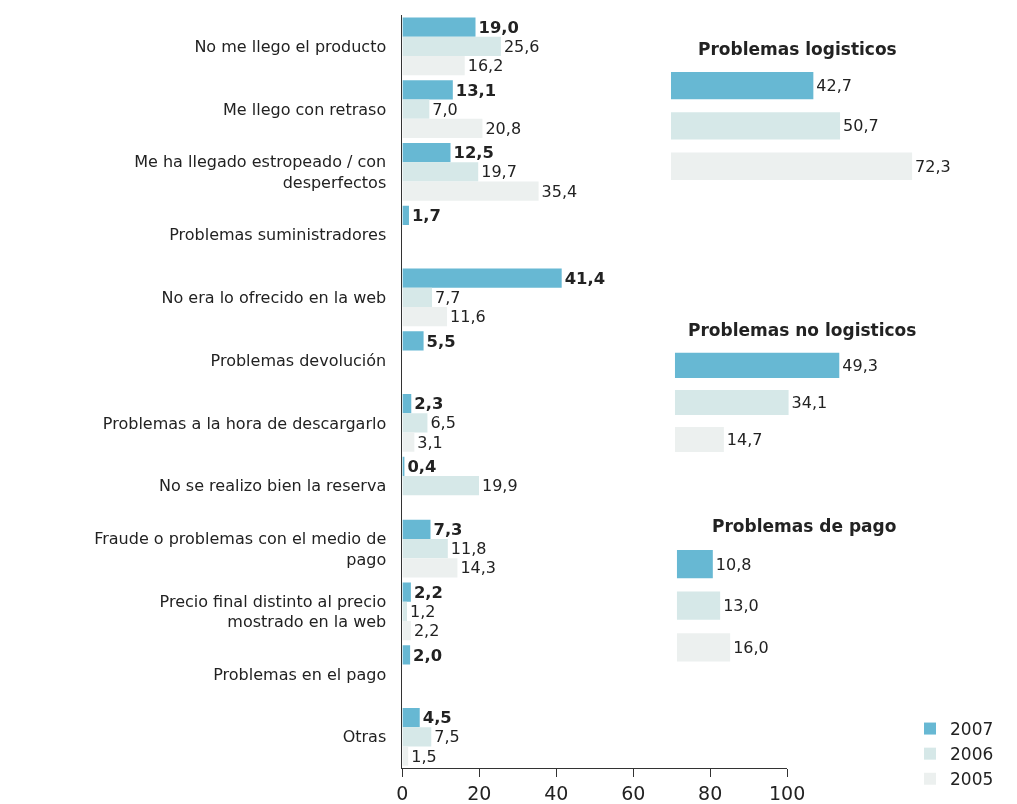 The width and height of the screenshot is (1017, 804). Describe the element at coordinates (278, 235) in the screenshot. I see `y-tick-label: Problemas suministradores` at that location.